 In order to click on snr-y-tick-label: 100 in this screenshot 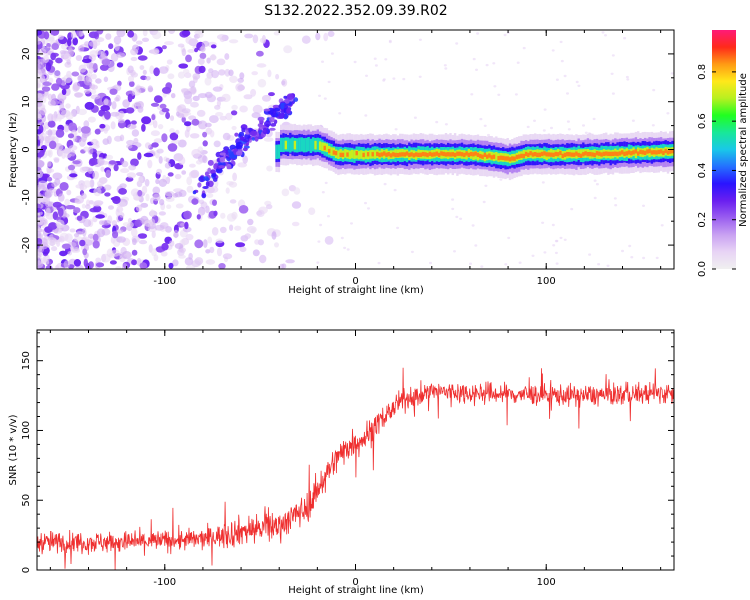, I will do `click(26, 430)`.